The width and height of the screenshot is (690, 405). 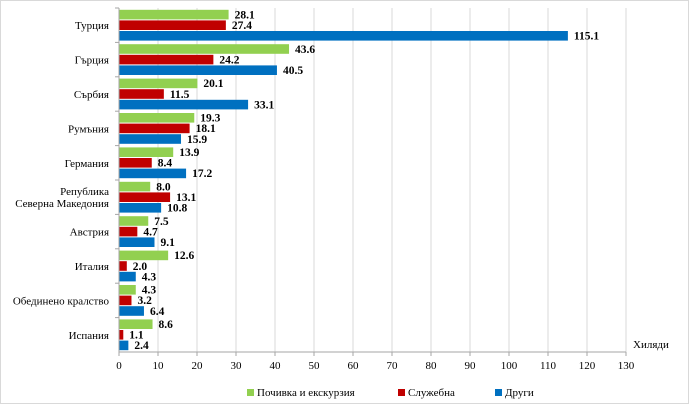 What do you see at coordinates (375, 366) in the screenshot?
I see `x-tick-labels: 0 10 20 30 40 50 60 70 80 90 100 110 120 130` at bounding box center [375, 366].